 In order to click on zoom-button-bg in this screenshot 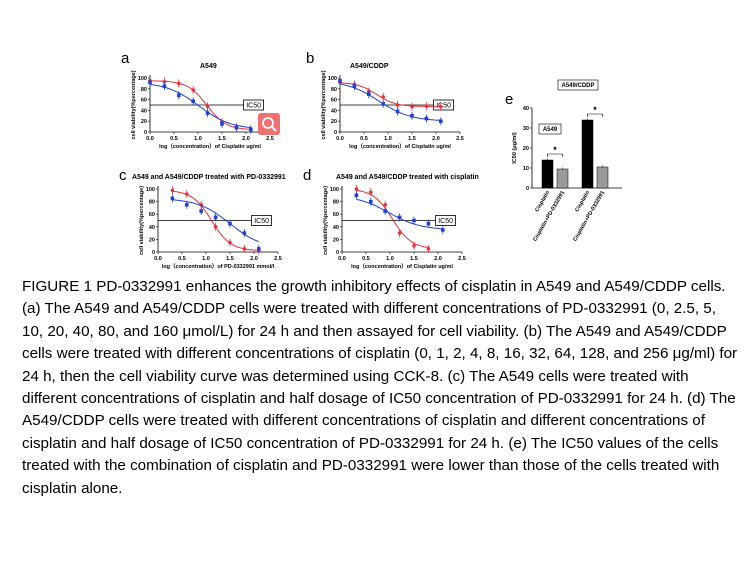, I will do `click(269, 124)`.